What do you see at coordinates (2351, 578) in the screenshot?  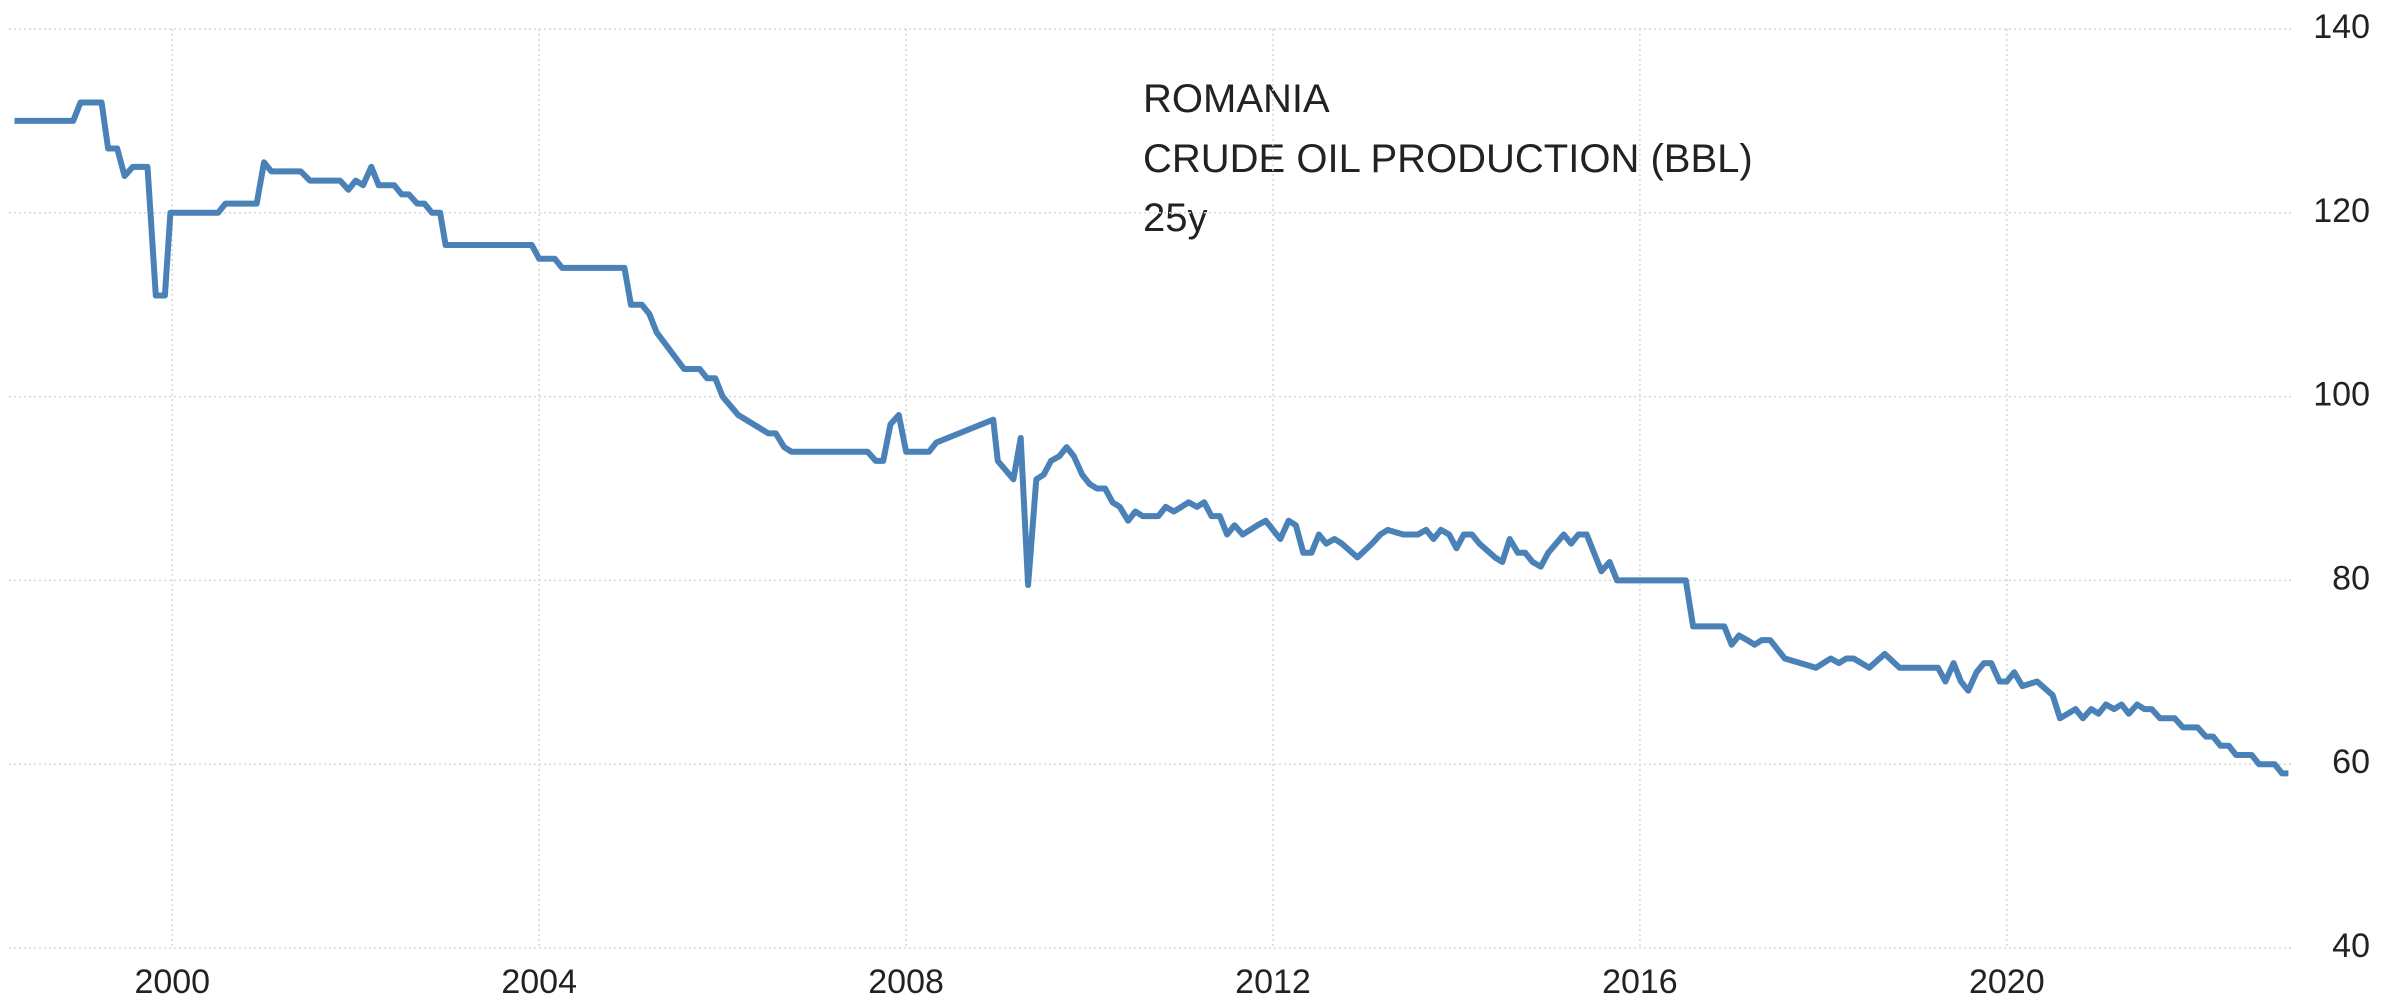 I see `y-tick-label: 80` at bounding box center [2351, 578].